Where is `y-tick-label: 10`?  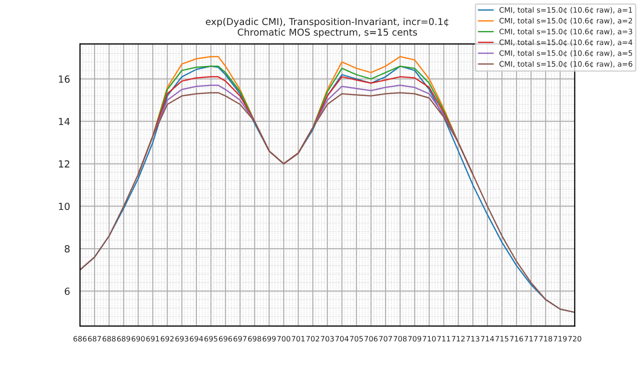 y-tick-label: 10 is located at coordinates (64, 206).